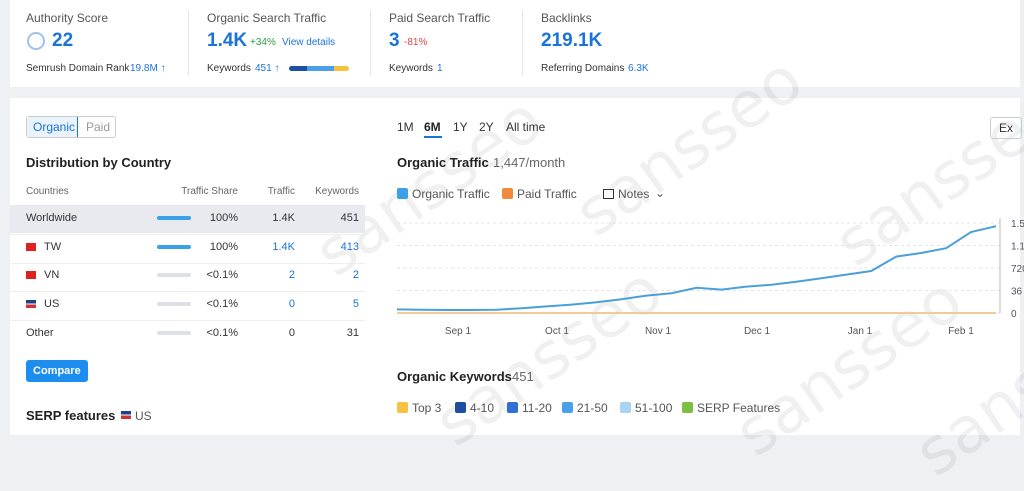 The height and width of the screenshot is (491, 1024). Describe the element at coordinates (427, 408) in the screenshot. I see `legend-item: Top 3` at that location.